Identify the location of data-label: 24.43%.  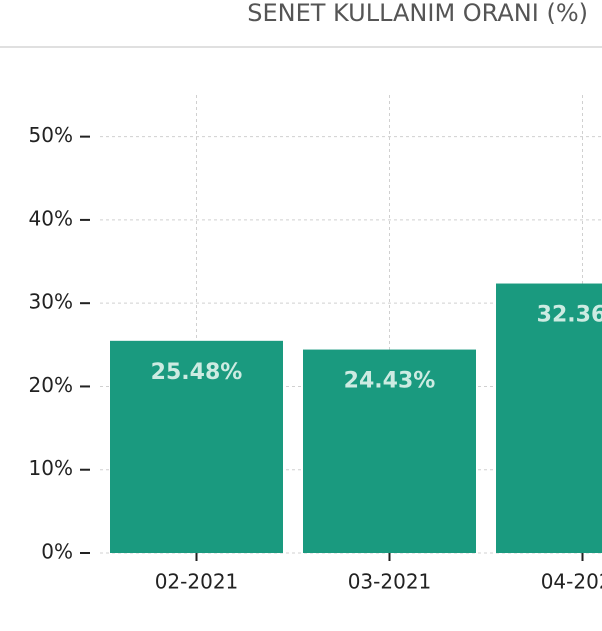
(390, 381).